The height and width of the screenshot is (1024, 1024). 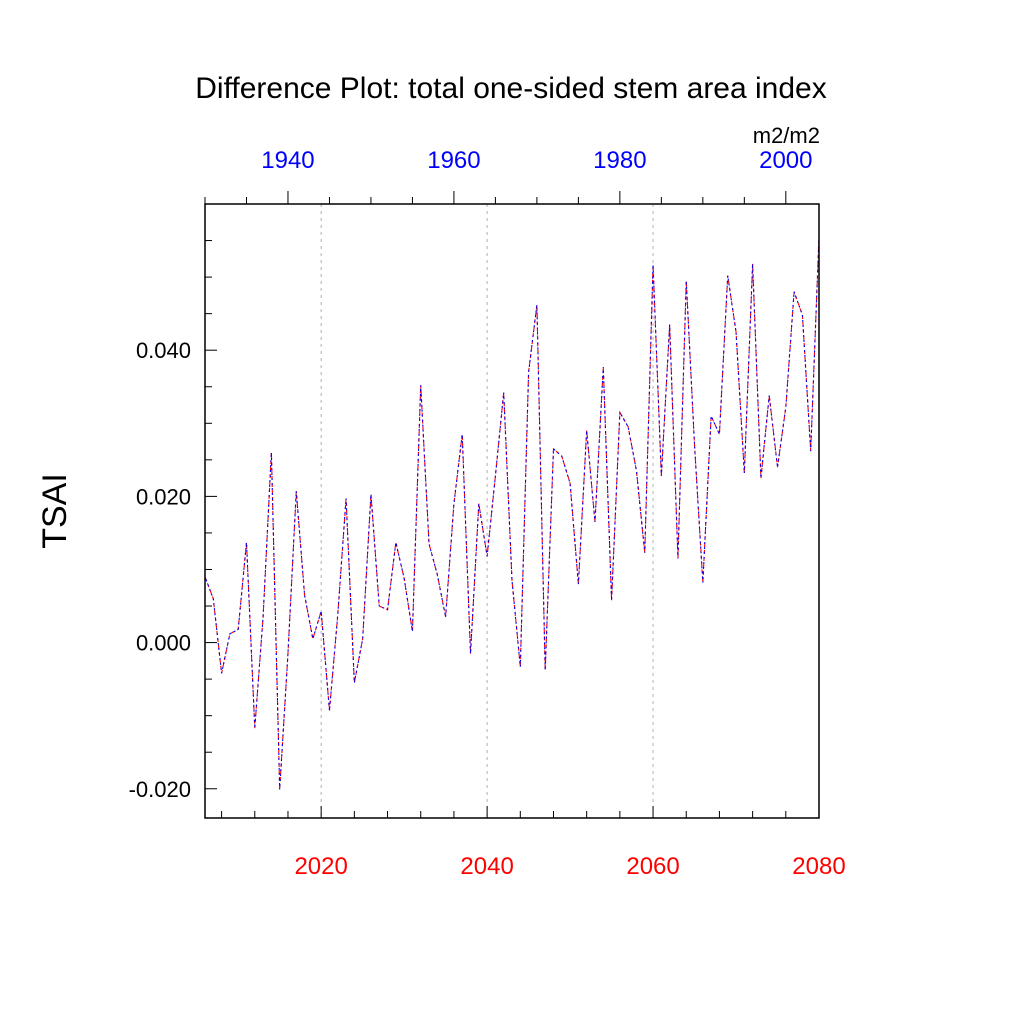 What do you see at coordinates (55, 511) in the screenshot?
I see `y-axis-label: TSAI` at bounding box center [55, 511].